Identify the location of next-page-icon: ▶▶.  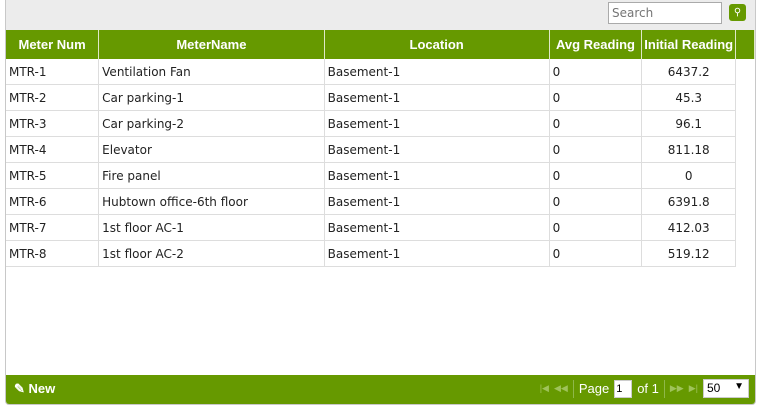
(676, 388).